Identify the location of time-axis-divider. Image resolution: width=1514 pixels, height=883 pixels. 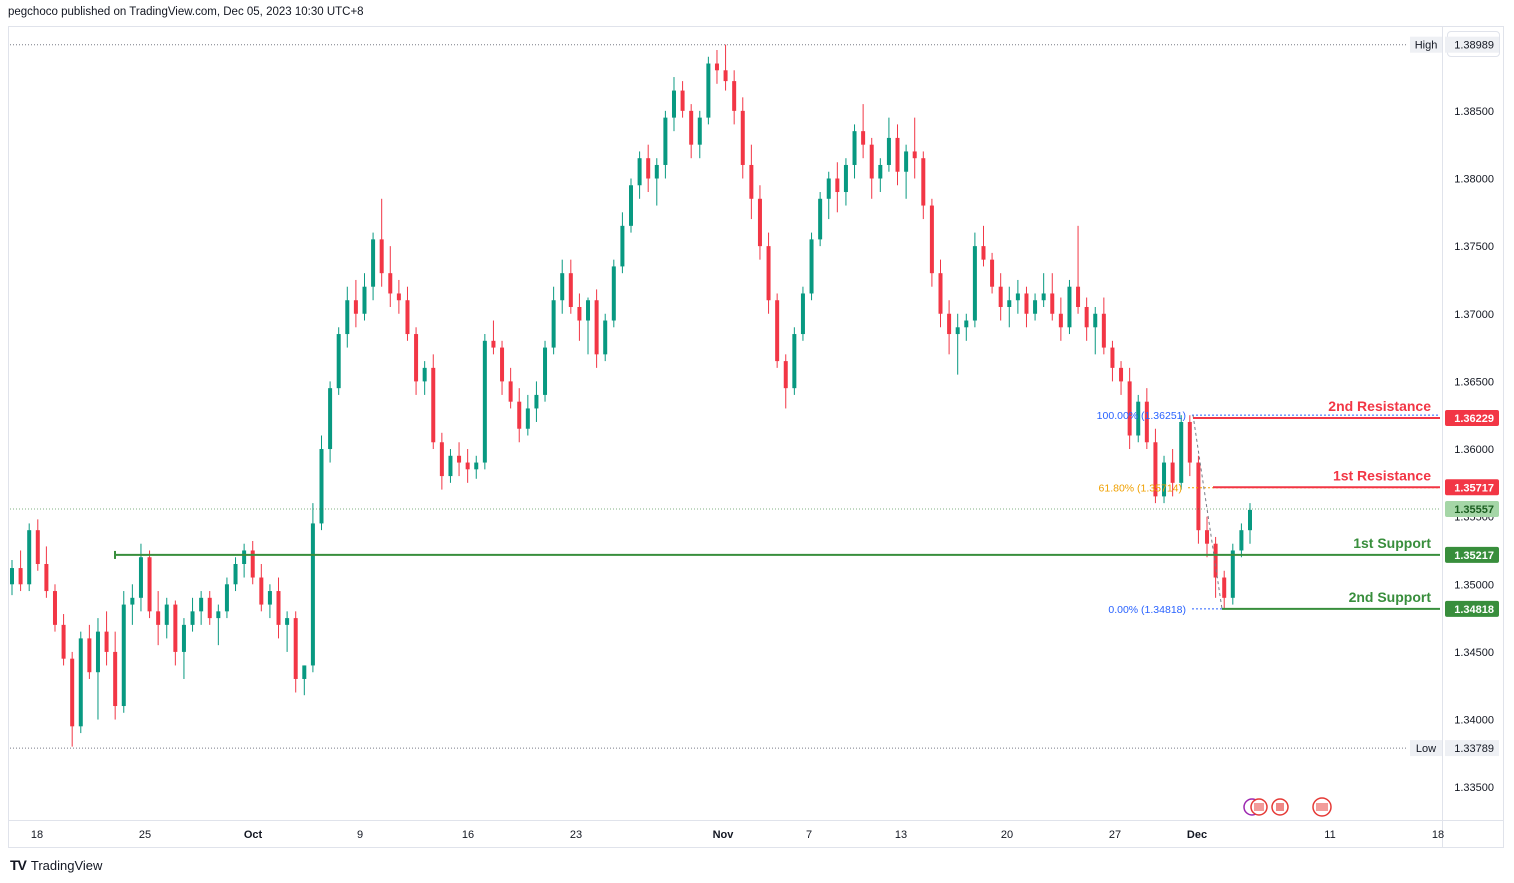
(756, 820).